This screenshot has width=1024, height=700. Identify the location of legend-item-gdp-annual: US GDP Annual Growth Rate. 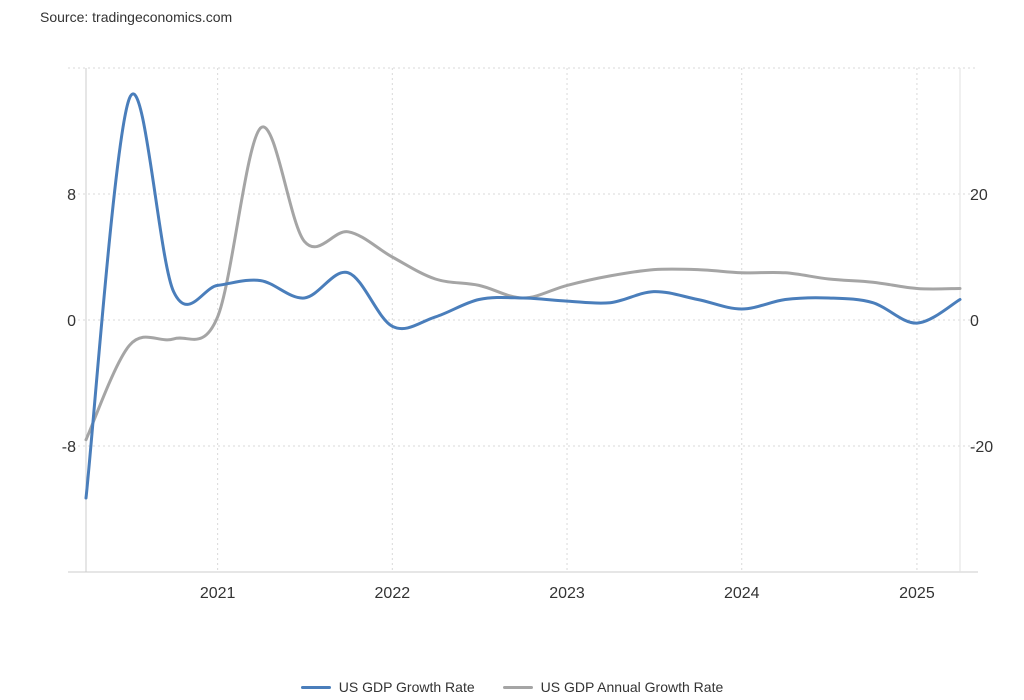
(613, 687).